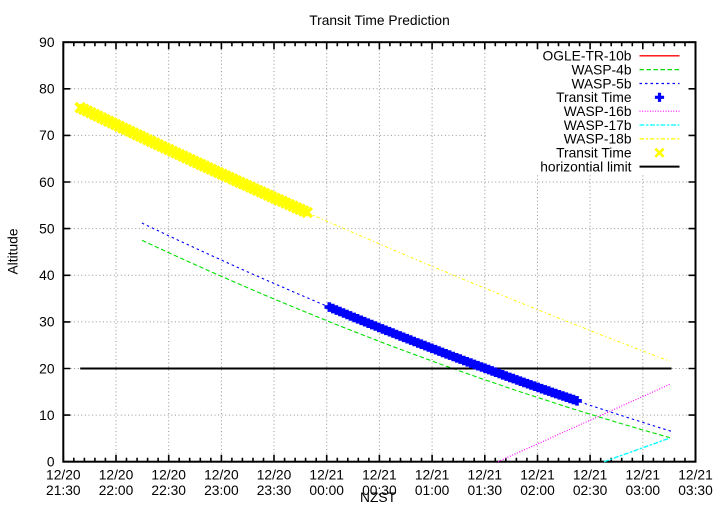 The image size is (720, 509). Describe the element at coordinates (695, 490) in the screenshot. I see `svg-text: 03:30` at that location.